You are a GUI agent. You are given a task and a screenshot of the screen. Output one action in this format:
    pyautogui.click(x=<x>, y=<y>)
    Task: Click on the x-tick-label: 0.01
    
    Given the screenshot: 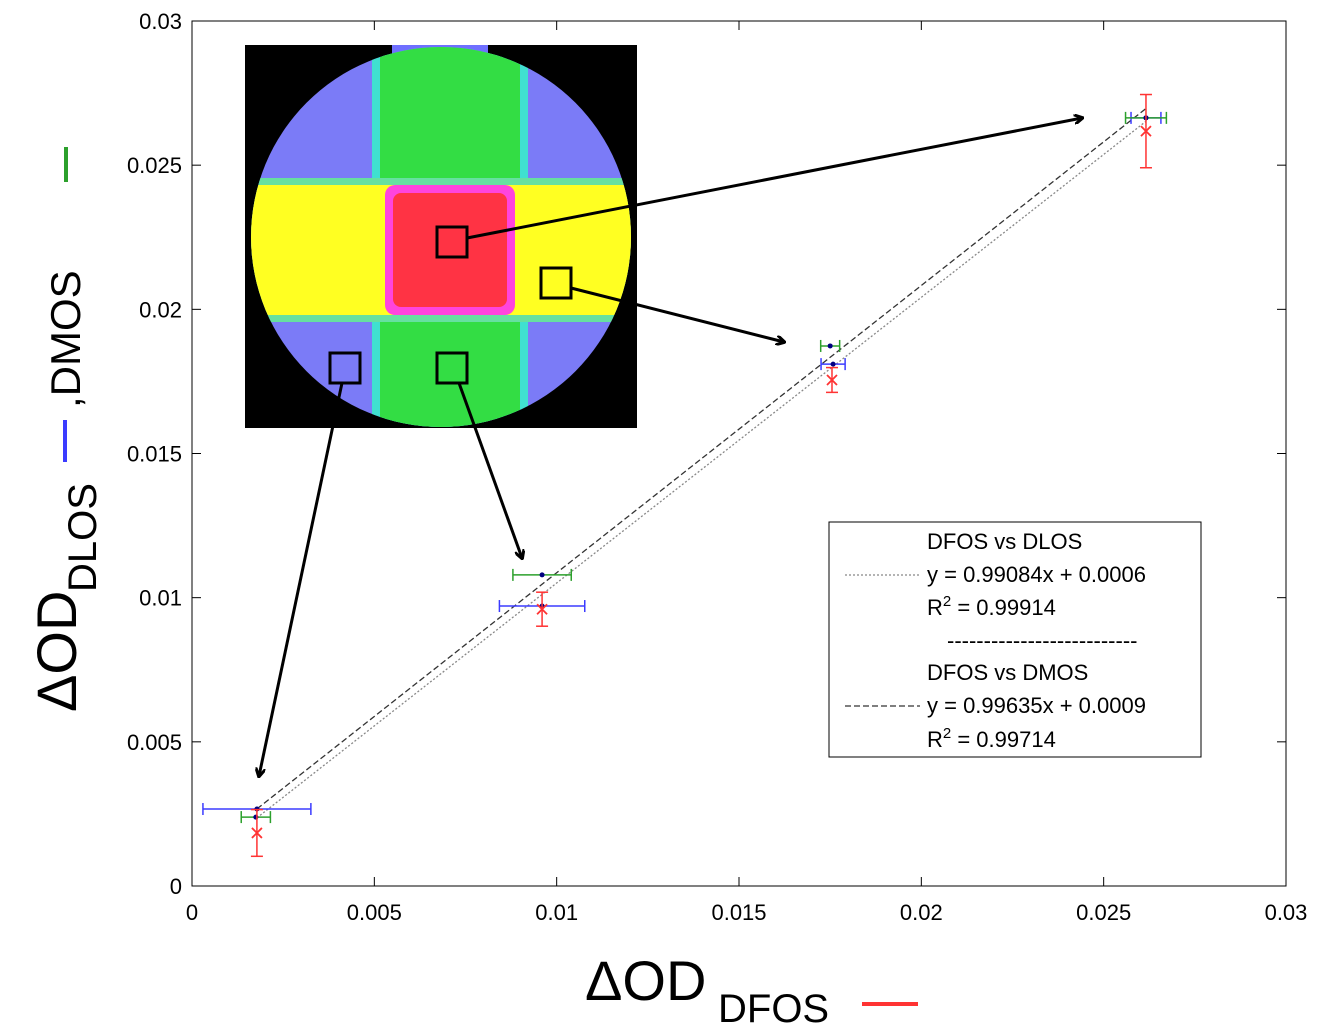 What is the action you would take?
    pyautogui.click(x=556, y=912)
    